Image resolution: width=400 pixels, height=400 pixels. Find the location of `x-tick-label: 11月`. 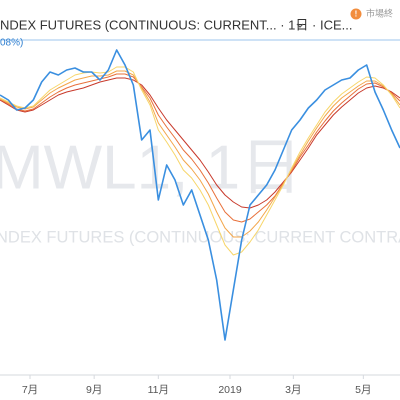

x-tick-label: 11月 is located at coordinates (158, 390).